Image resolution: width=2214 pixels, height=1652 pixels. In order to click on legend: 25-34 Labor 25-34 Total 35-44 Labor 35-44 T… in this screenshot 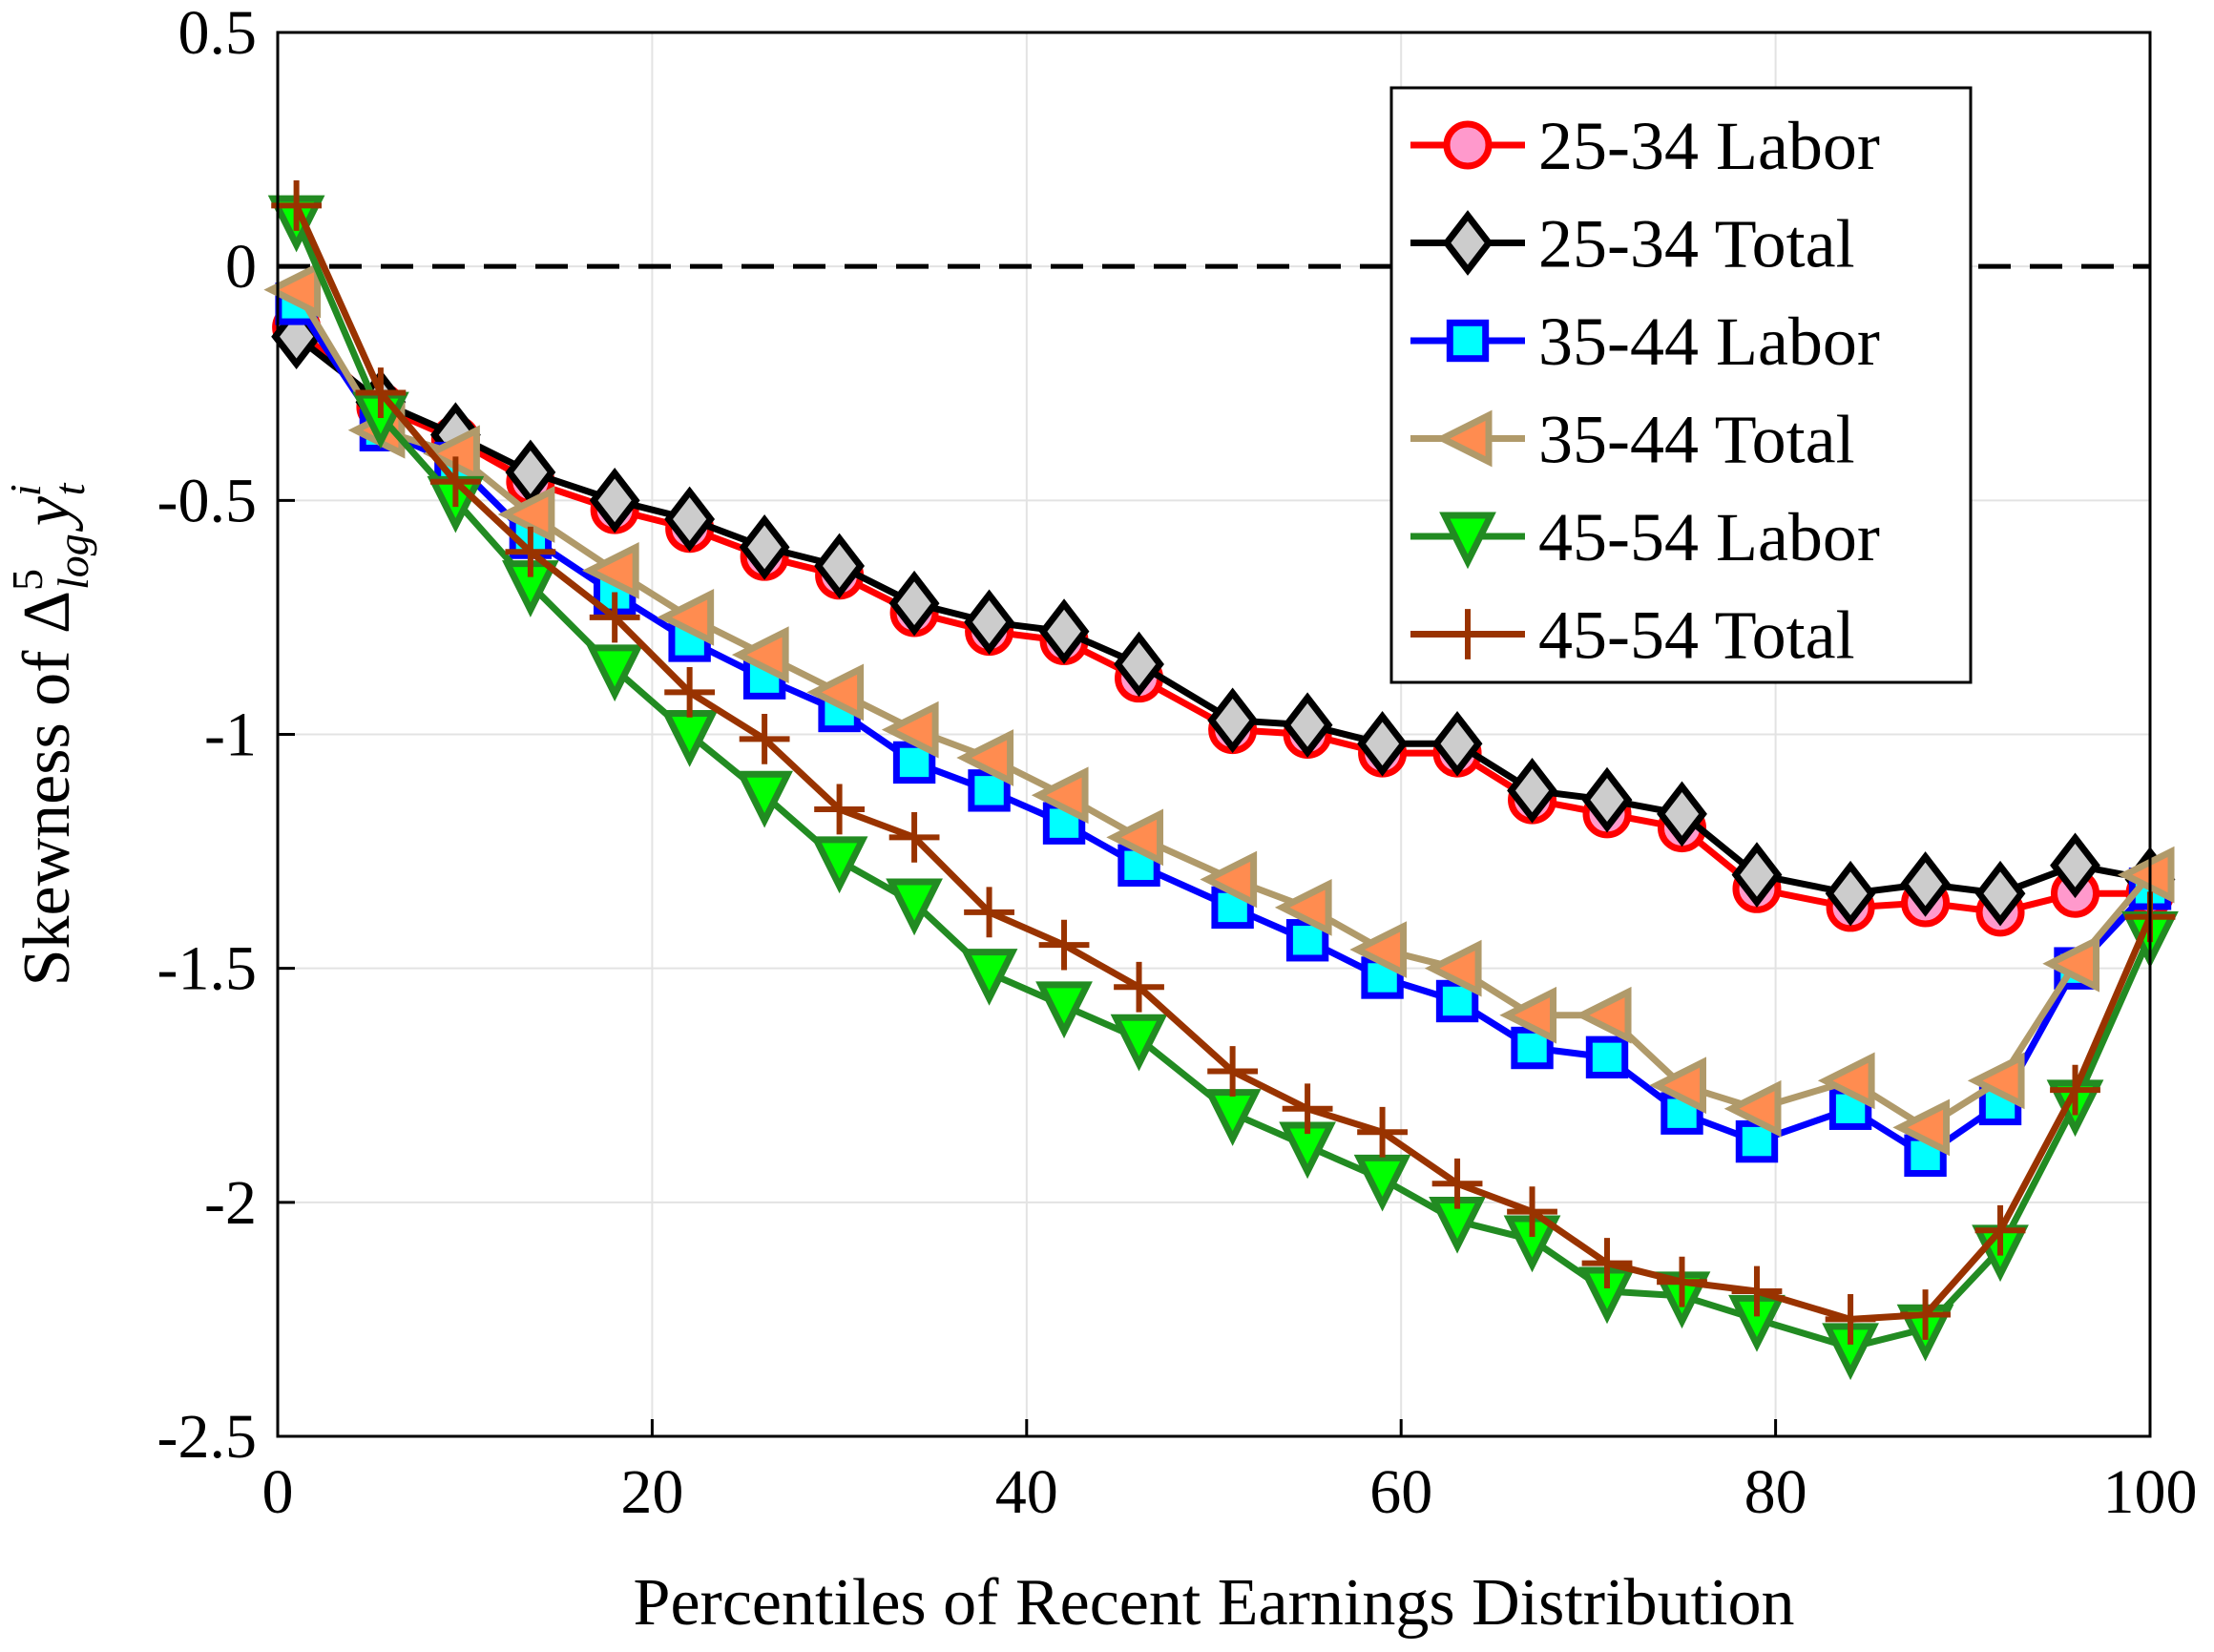, I will do `click(1681, 385)`.